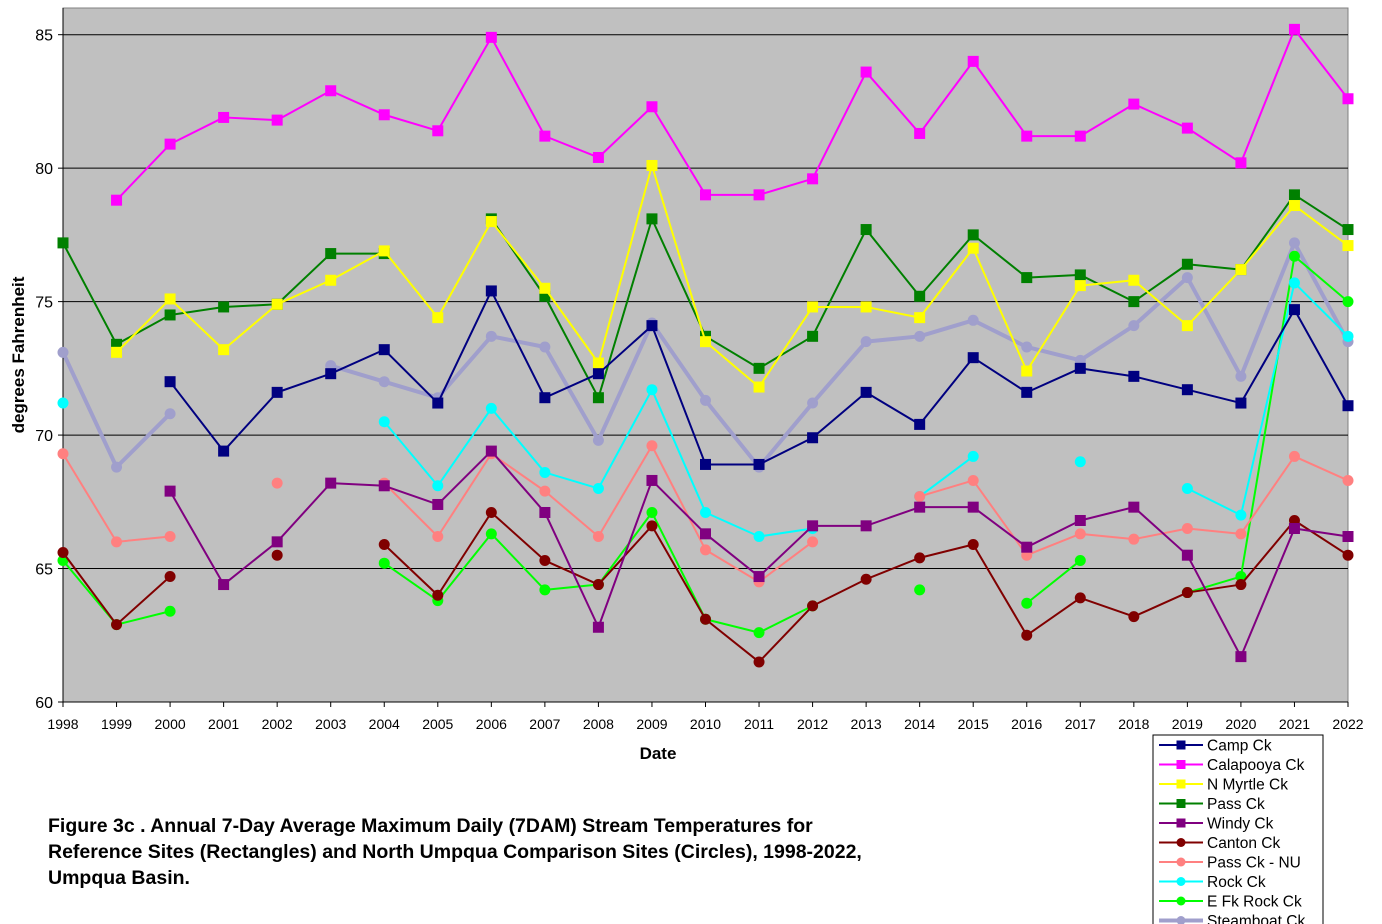 Image resolution: width=1382 pixels, height=924 pixels. What do you see at coordinates (705, 724) in the screenshot?
I see `x-tick-label: 2010` at bounding box center [705, 724].